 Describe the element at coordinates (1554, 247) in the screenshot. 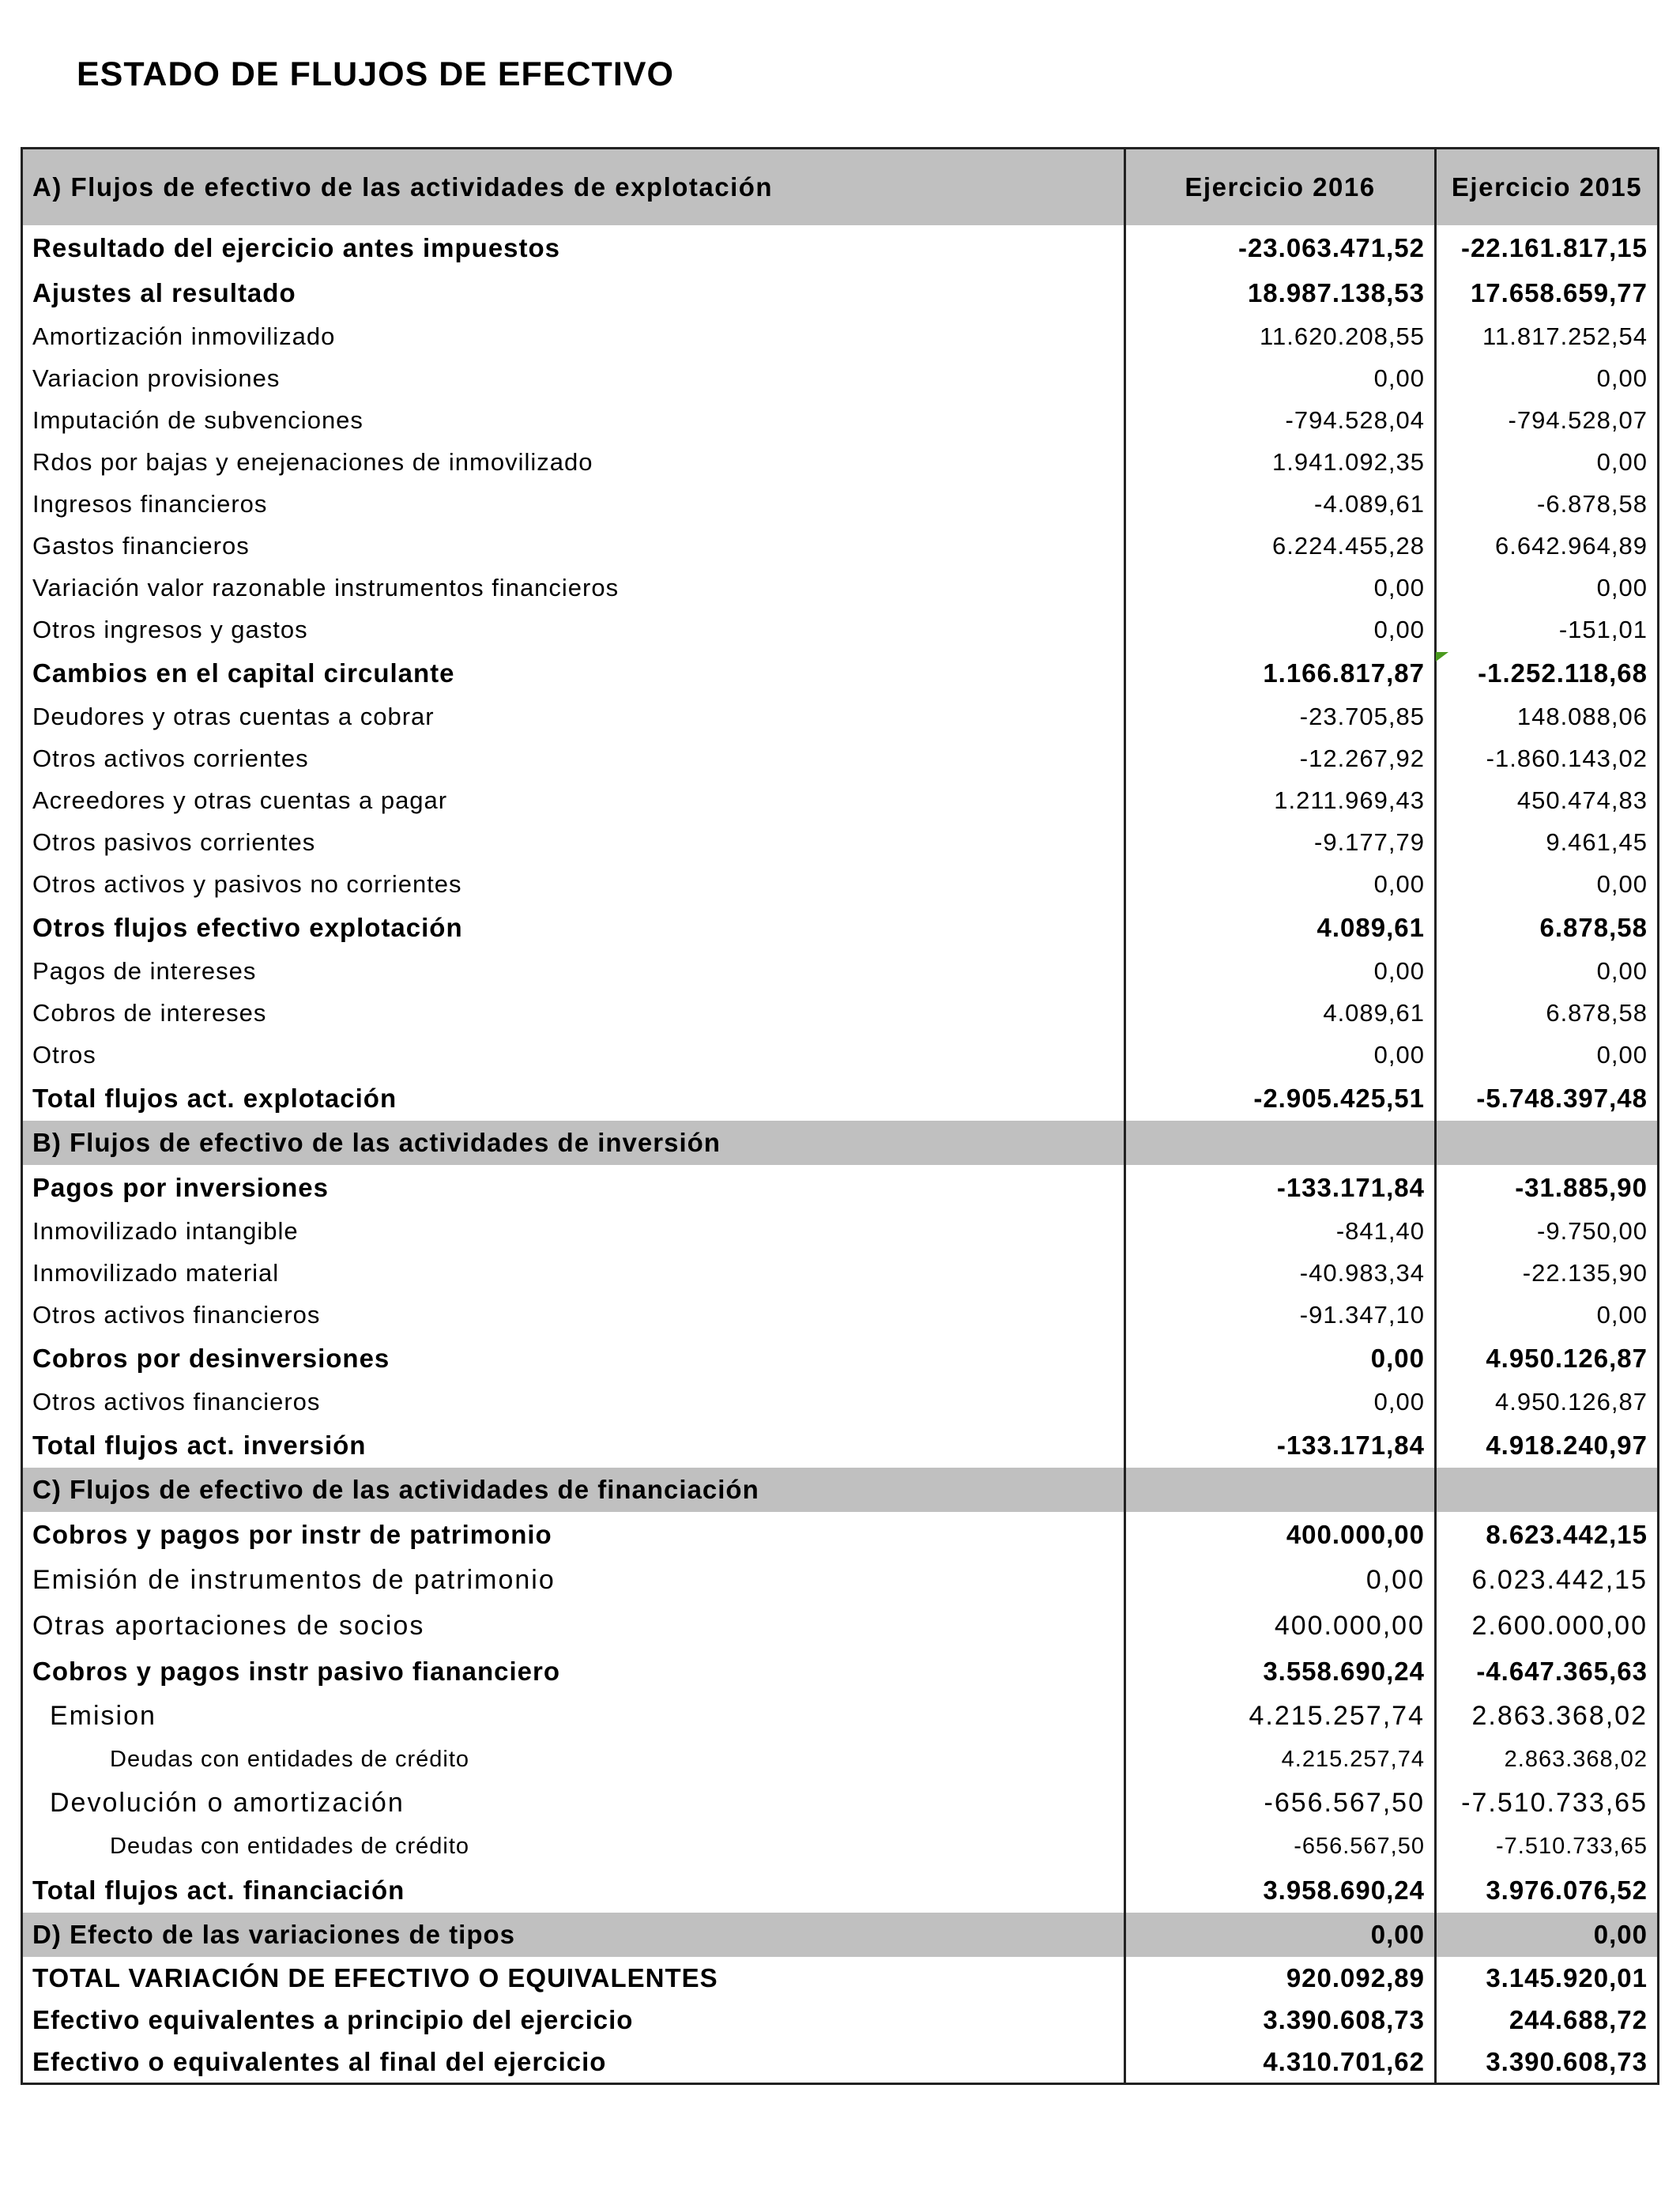

I see `value-2015: -22.161.817,15` at that location.